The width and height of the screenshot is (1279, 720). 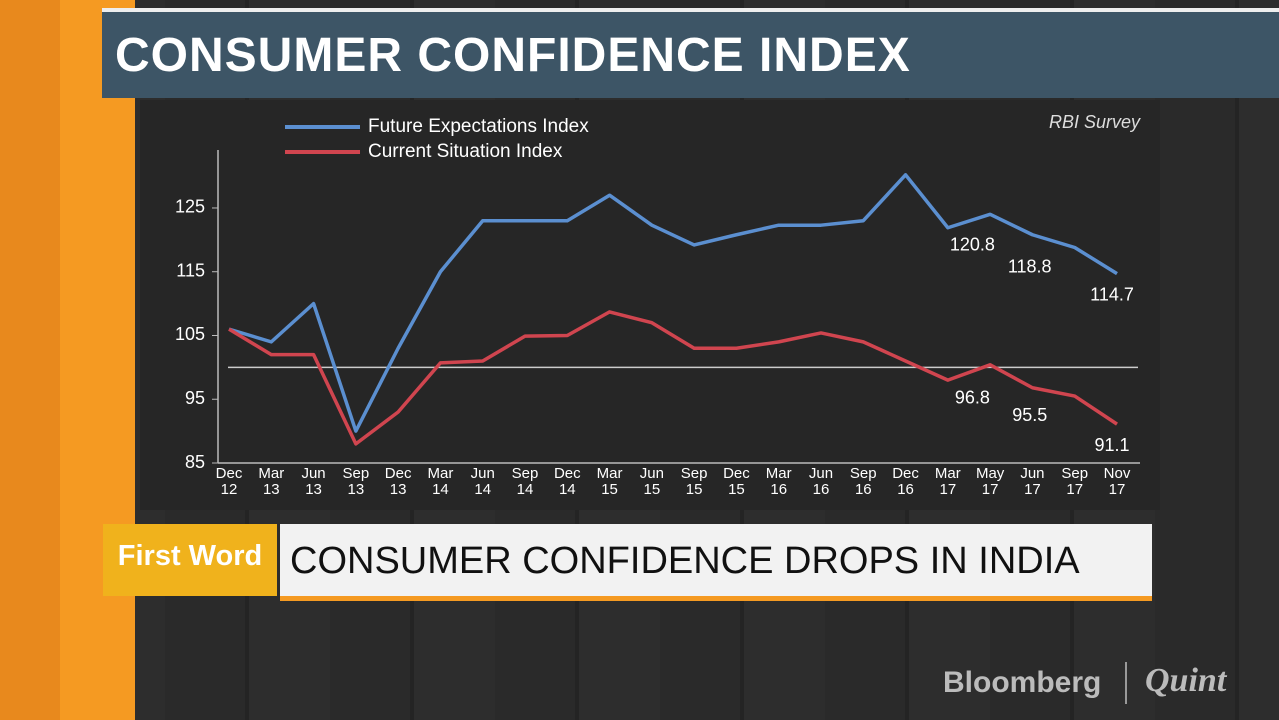 I want to click on ticker-box, so click(x=716, y=562).